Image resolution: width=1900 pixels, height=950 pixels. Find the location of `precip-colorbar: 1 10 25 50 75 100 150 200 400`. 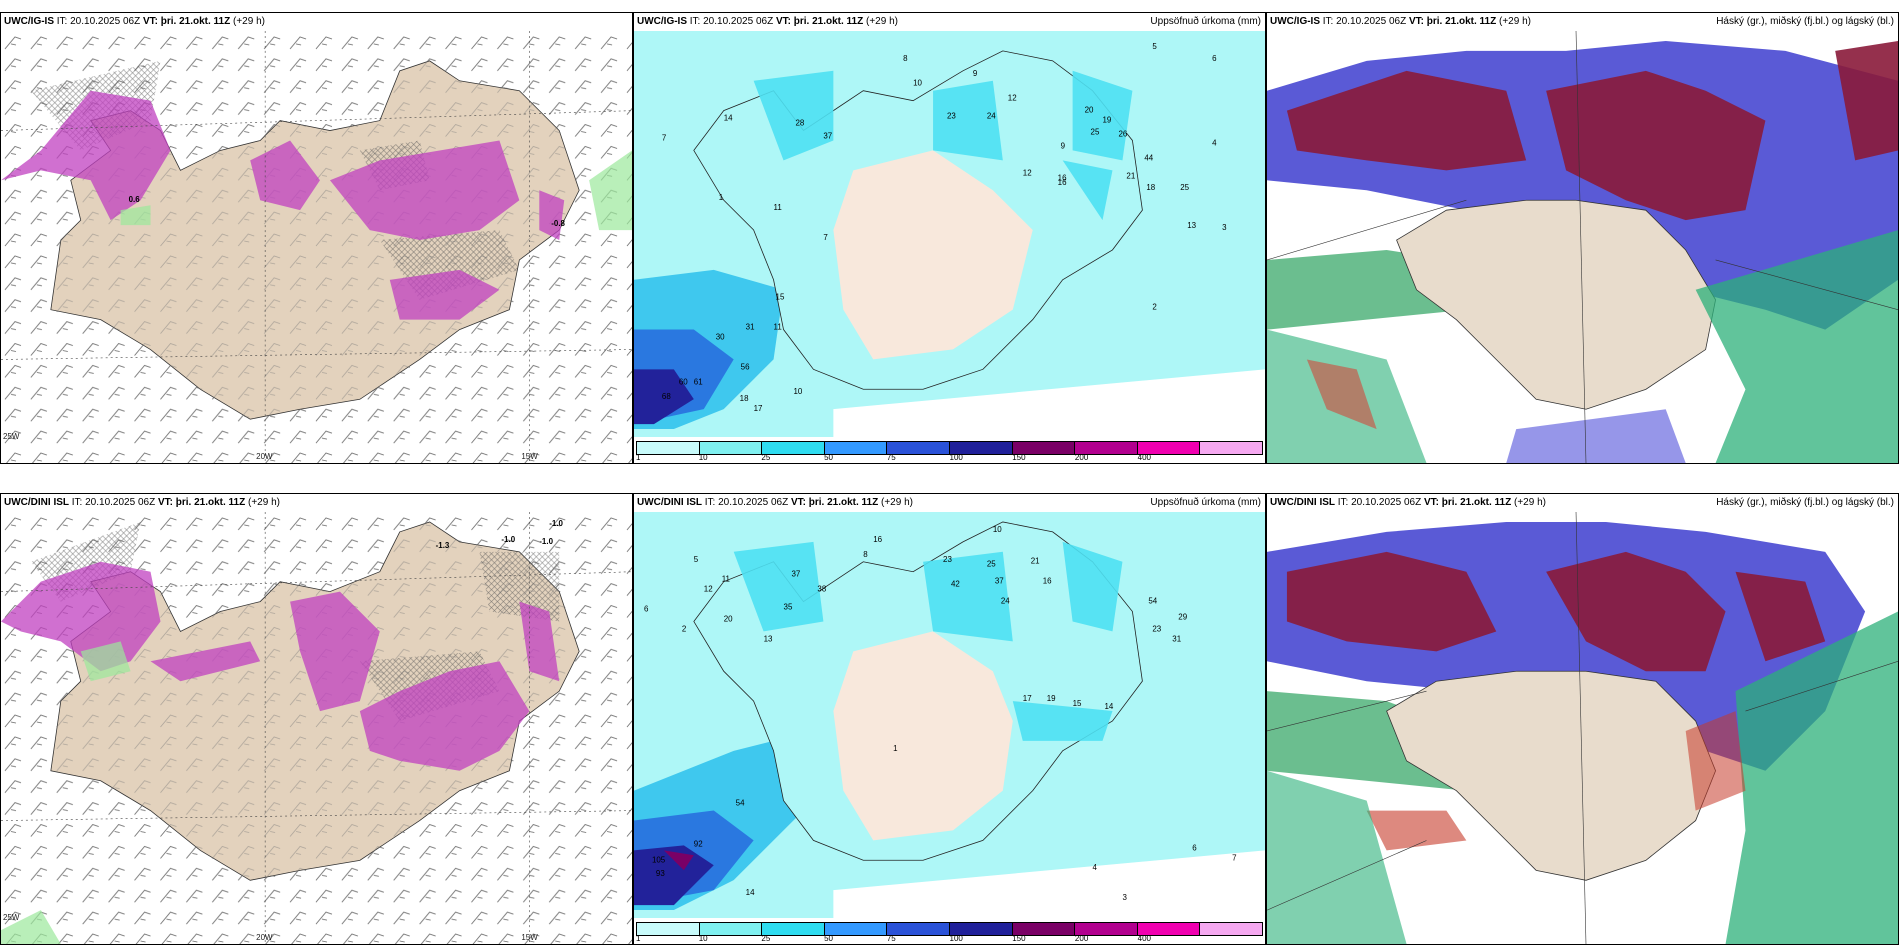

precip-colorbar: 1 10 25 50 75 100 150 200 400 is located at coordinates (949, 931).